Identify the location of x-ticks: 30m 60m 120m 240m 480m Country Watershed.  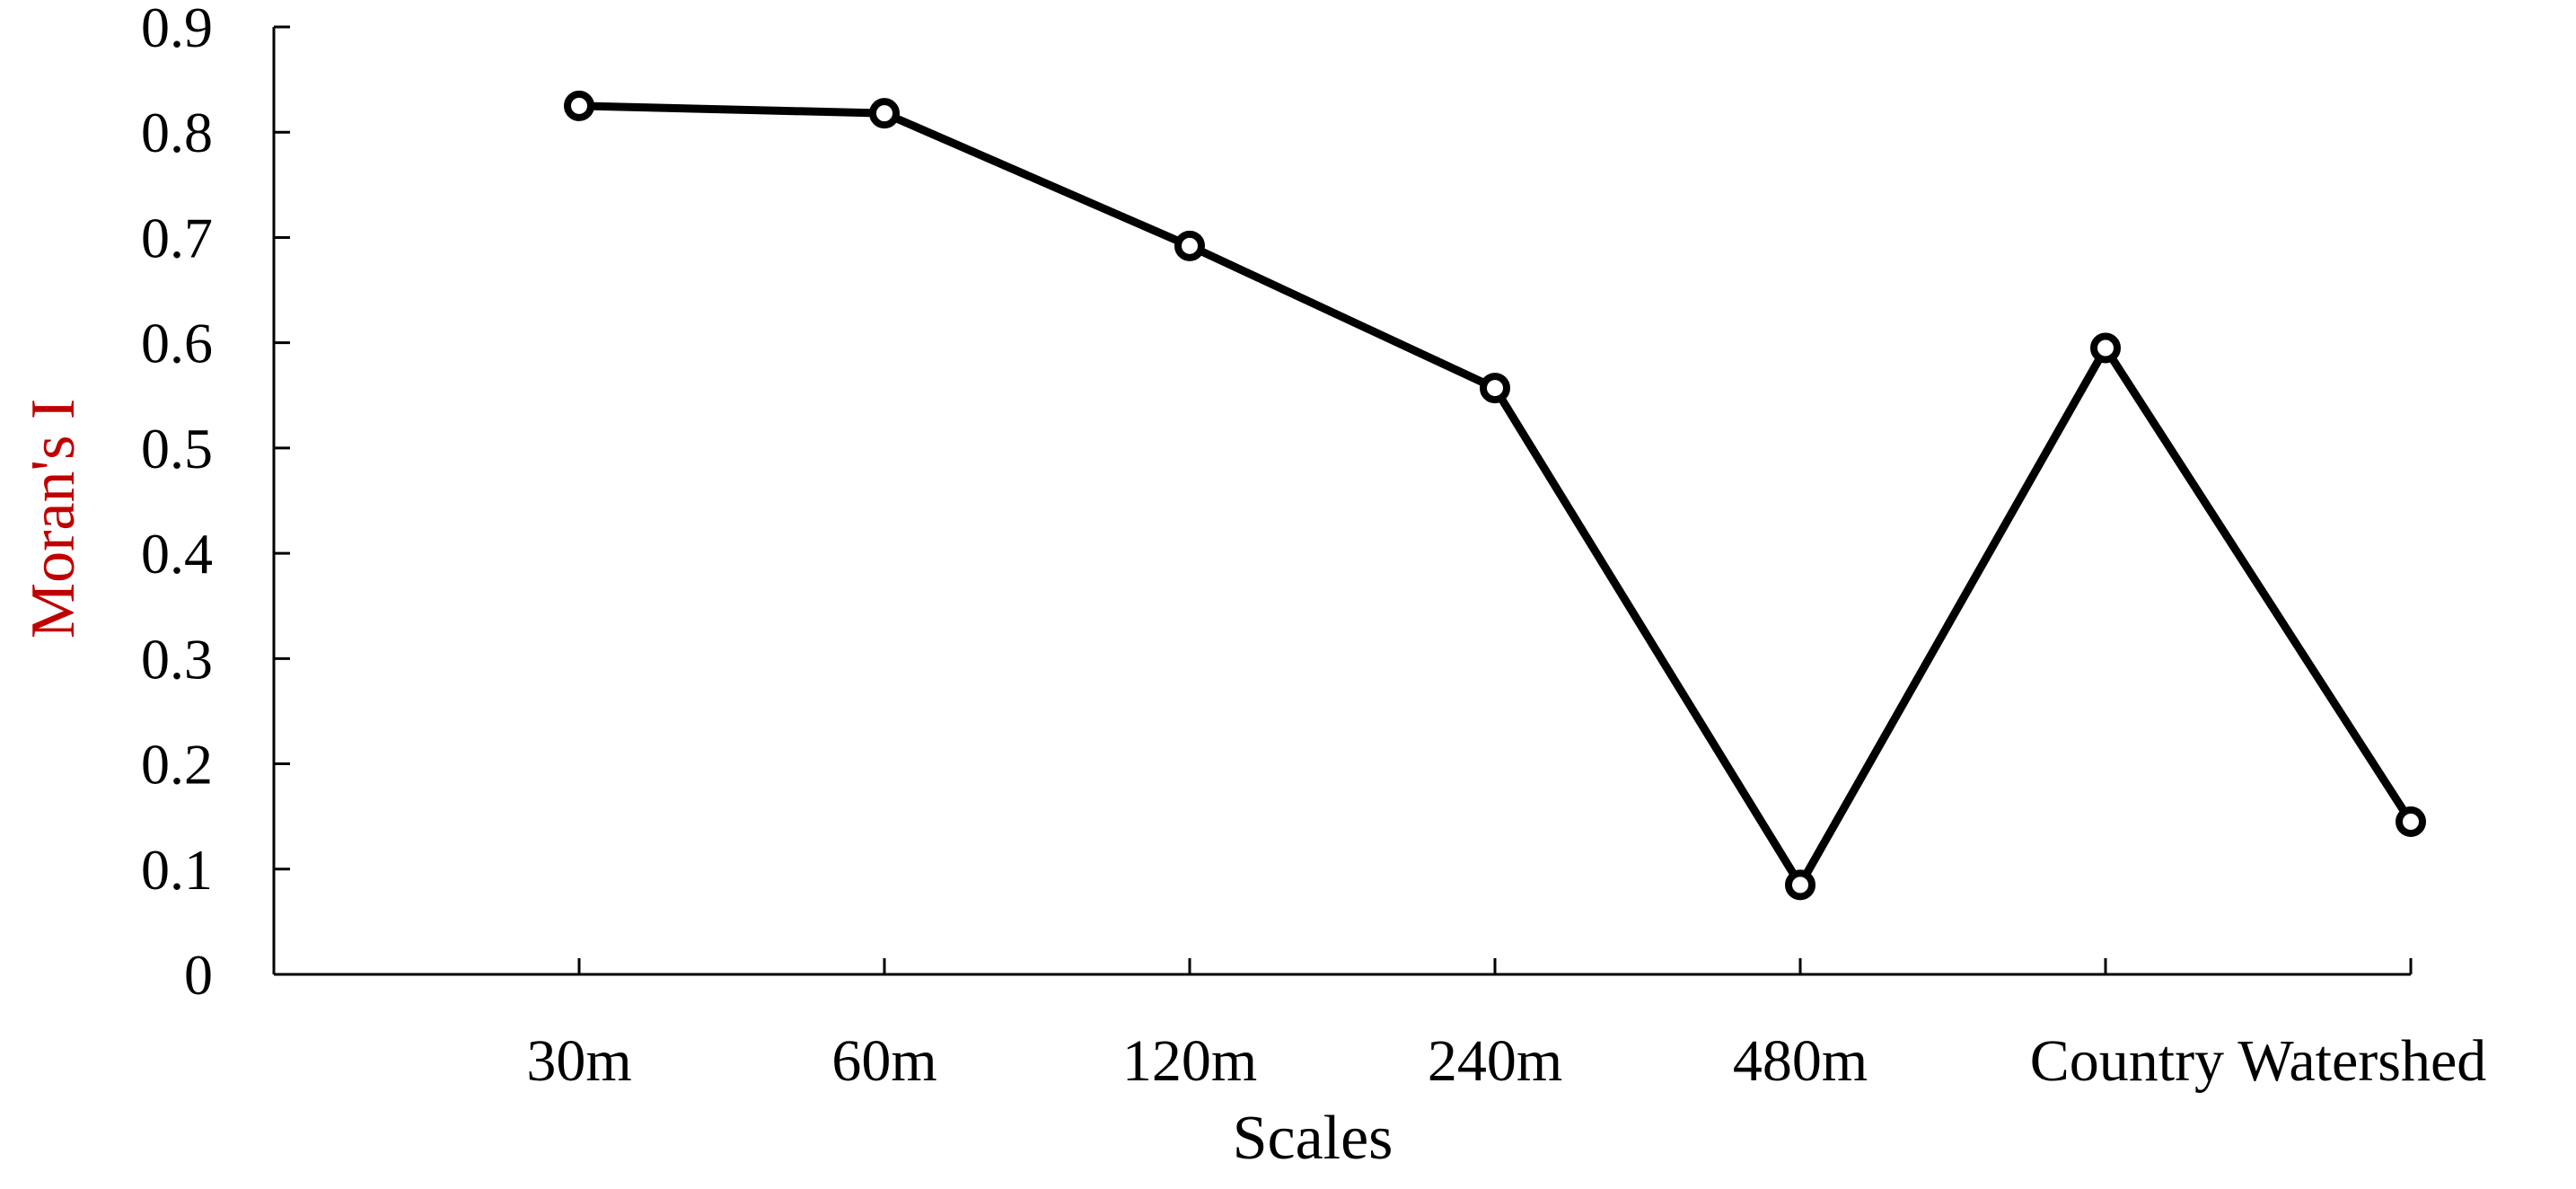
(1506, 1026).